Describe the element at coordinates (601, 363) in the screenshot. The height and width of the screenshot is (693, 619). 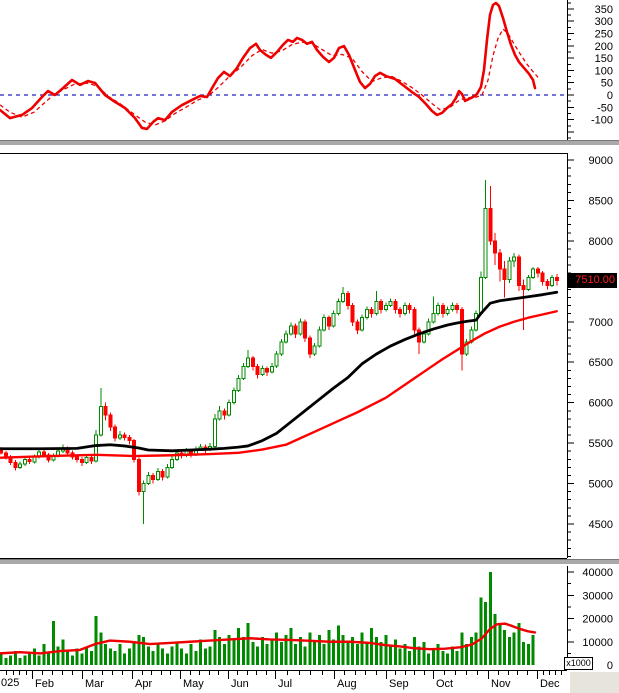
I see `svg-text: 6500` at that location.